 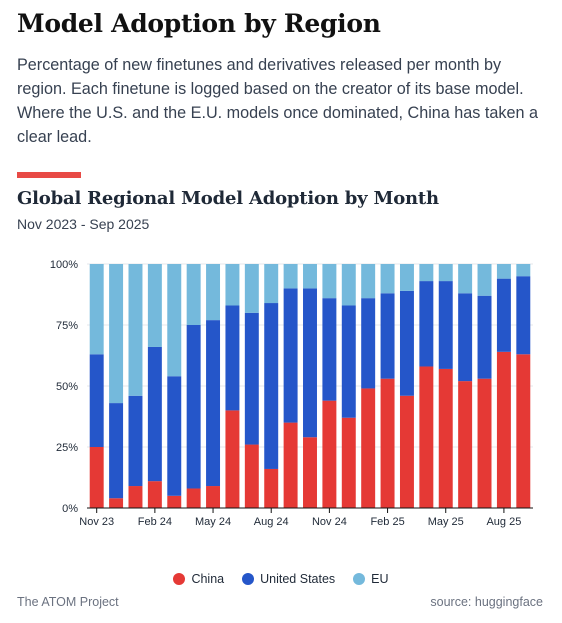 I want to click on x-tick-label: Nov 23, so click(x=96, y=522).